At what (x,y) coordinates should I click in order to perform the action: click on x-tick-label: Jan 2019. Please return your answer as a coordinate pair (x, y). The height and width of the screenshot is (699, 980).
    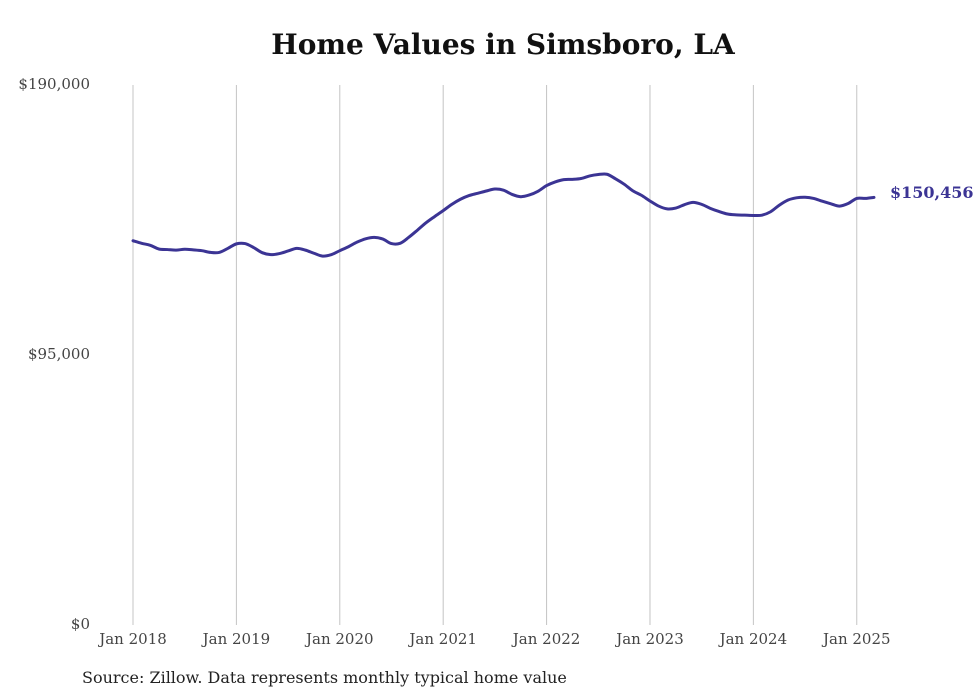
    Looking at the image, I should click on (236, 639).